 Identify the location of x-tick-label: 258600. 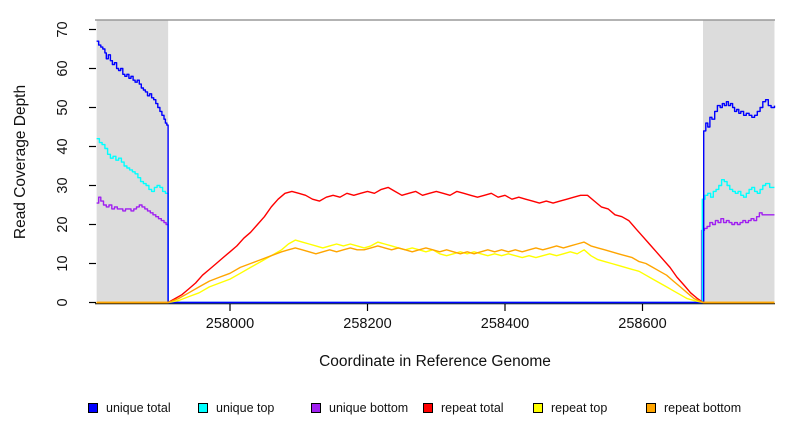
(642, 324).